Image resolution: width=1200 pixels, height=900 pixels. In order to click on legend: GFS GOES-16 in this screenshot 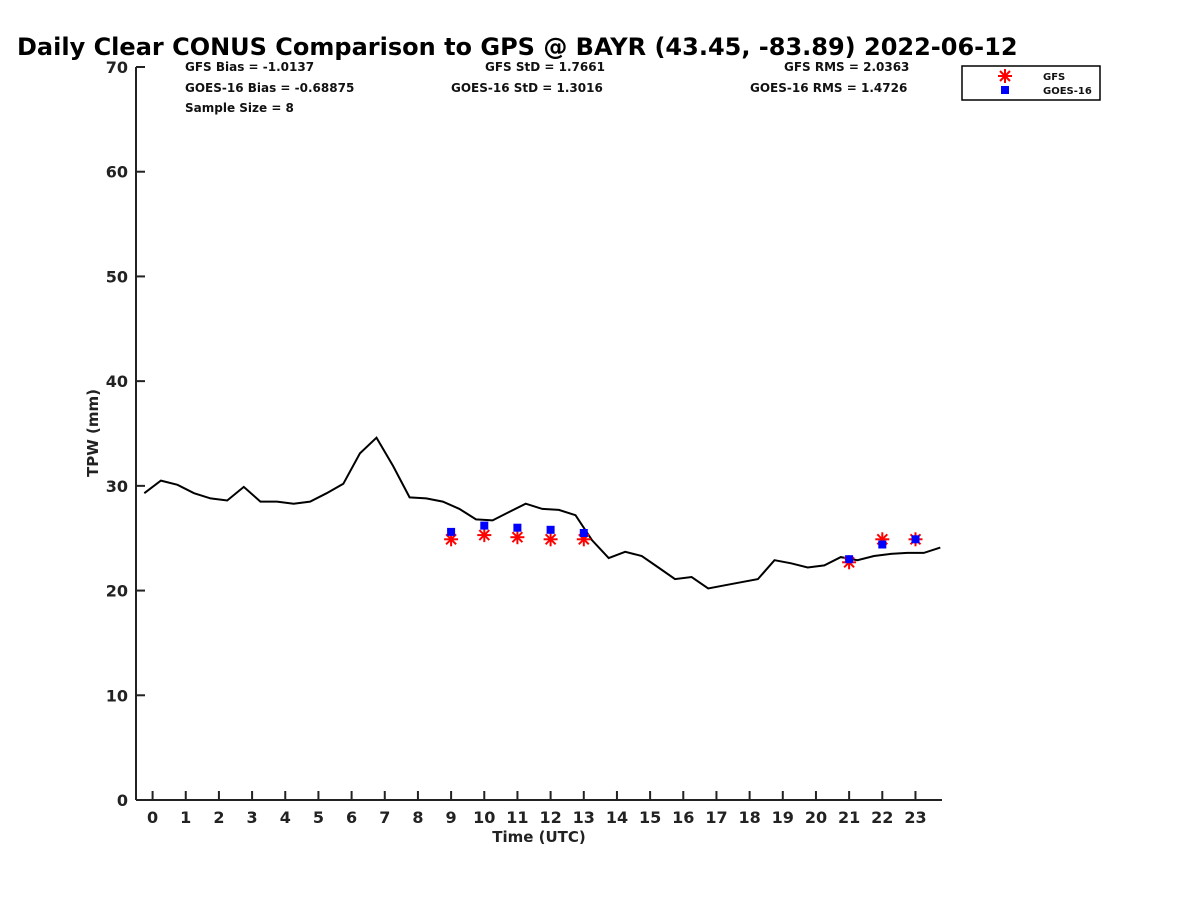, I will do `click(1031, 83)`.